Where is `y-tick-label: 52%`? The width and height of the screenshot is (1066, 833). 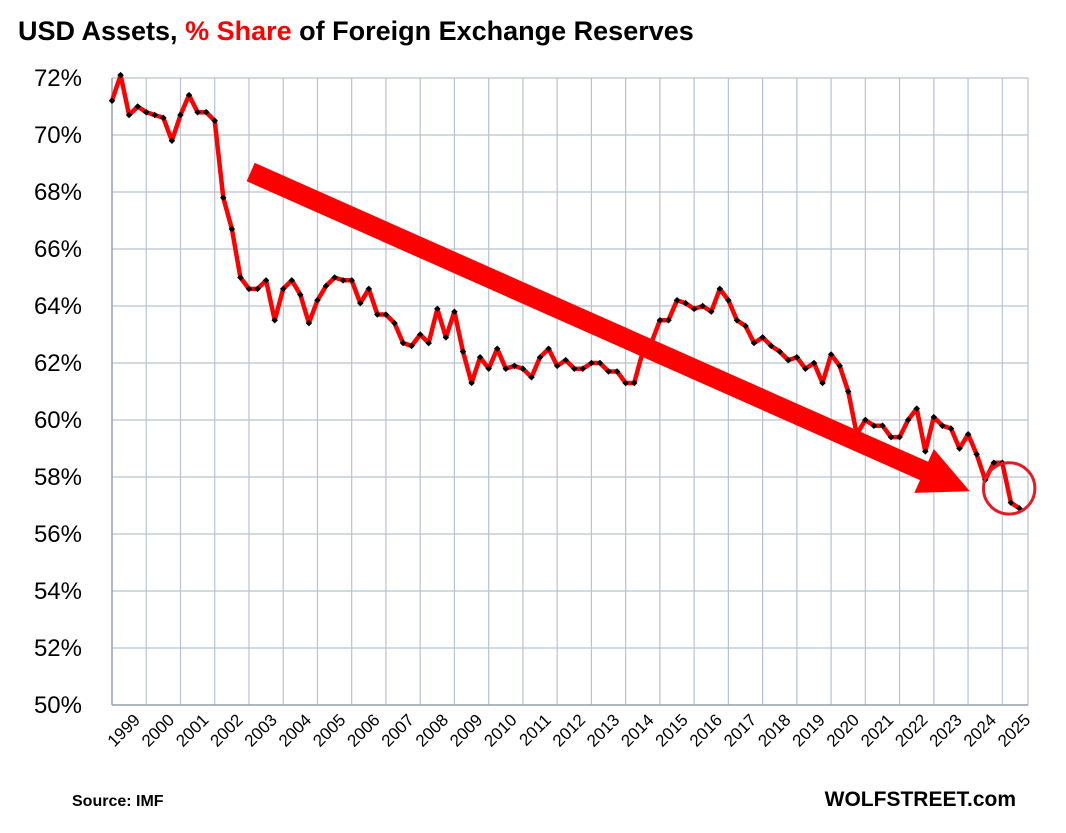 y-tick-label: 52% is located at coordinates (58, 648).